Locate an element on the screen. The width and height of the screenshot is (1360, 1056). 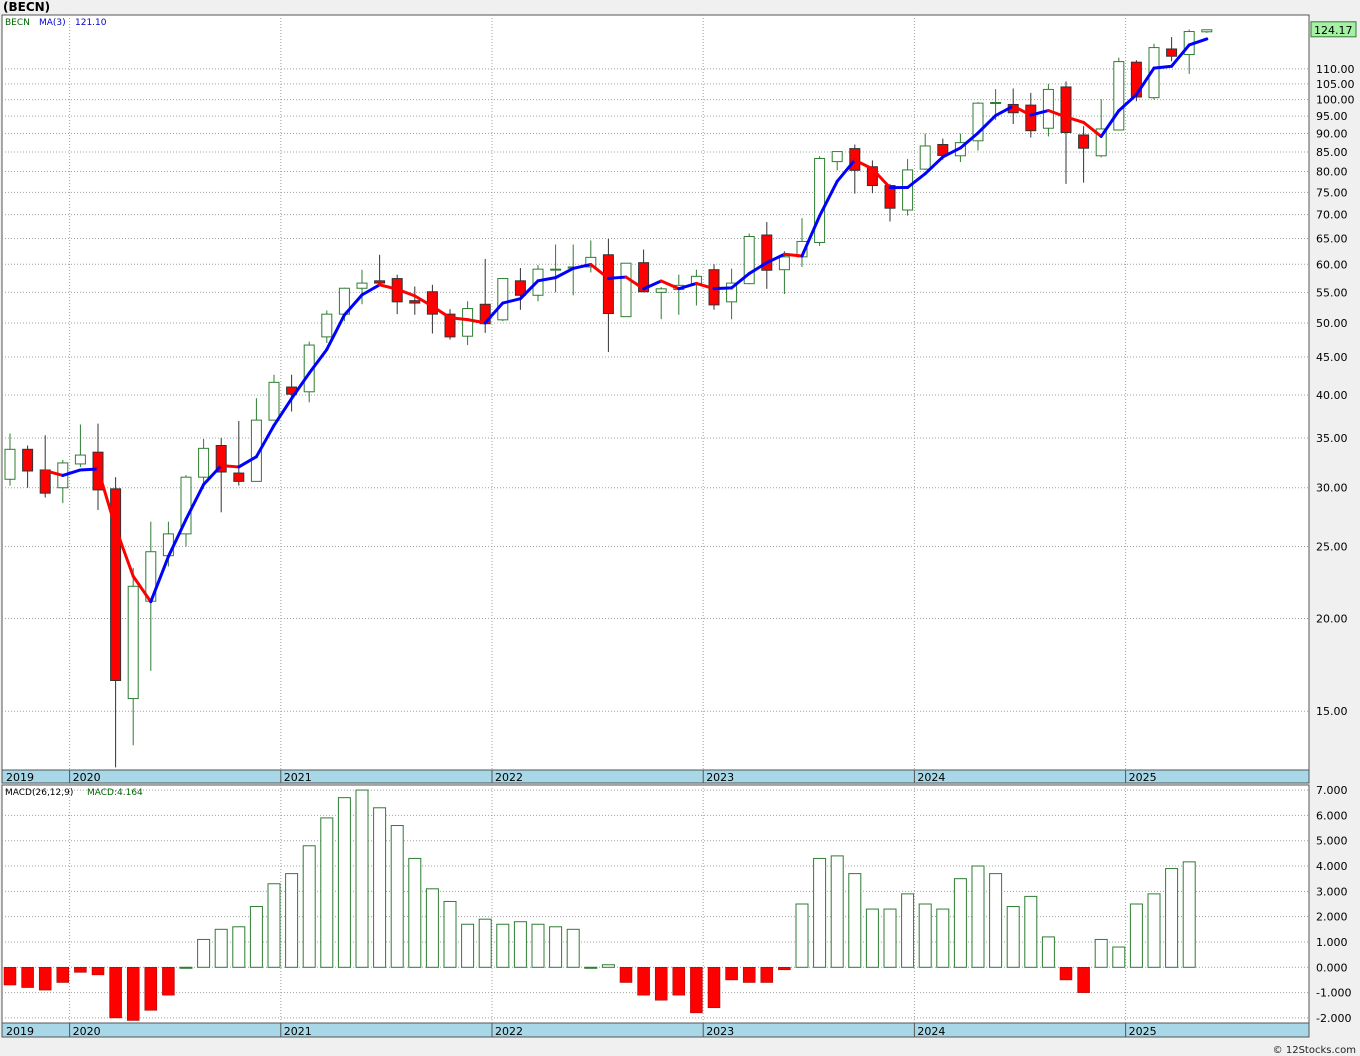
macd-tick-label: 1.000 is located at coordinates (1332, 942).